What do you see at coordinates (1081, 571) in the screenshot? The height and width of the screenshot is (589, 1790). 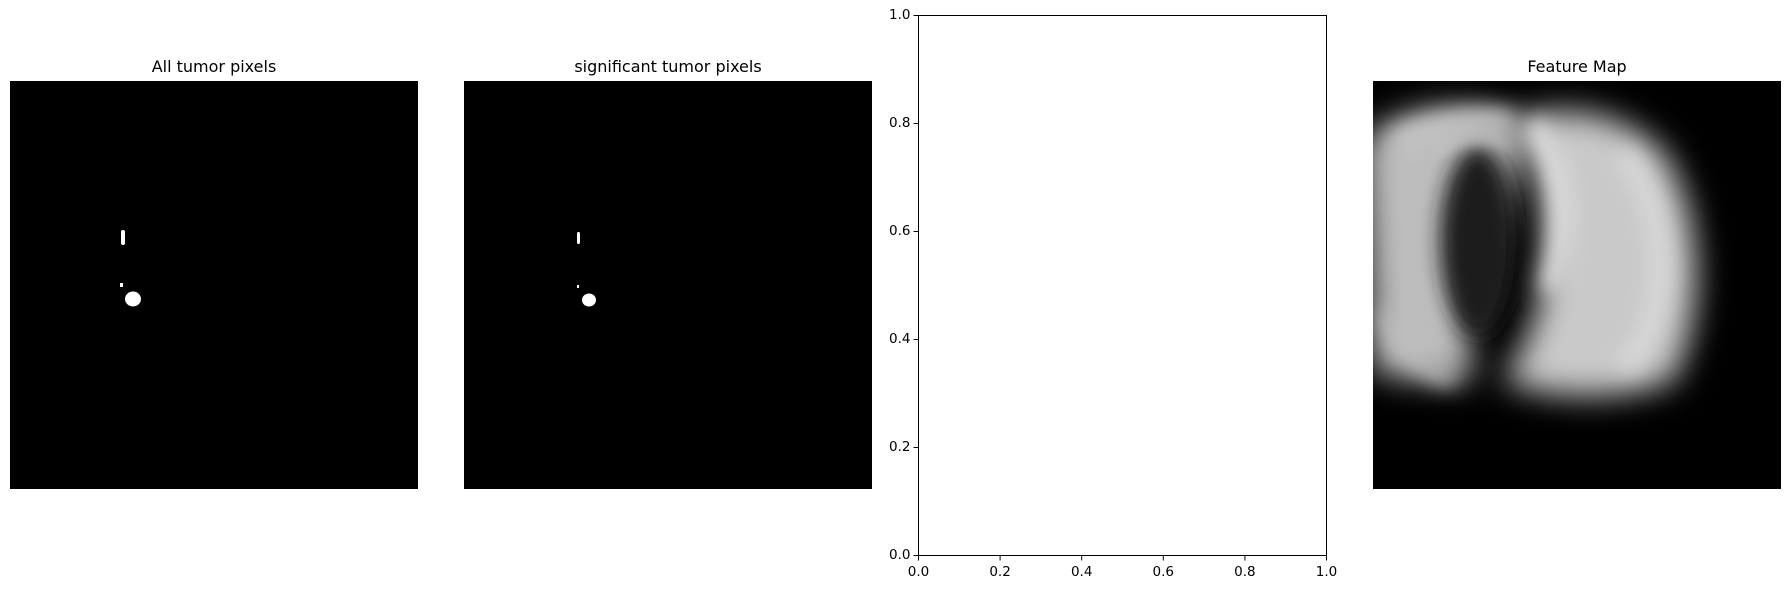 I see `x-tick-label-2: 0.4` at bounding box center [1081, 571].